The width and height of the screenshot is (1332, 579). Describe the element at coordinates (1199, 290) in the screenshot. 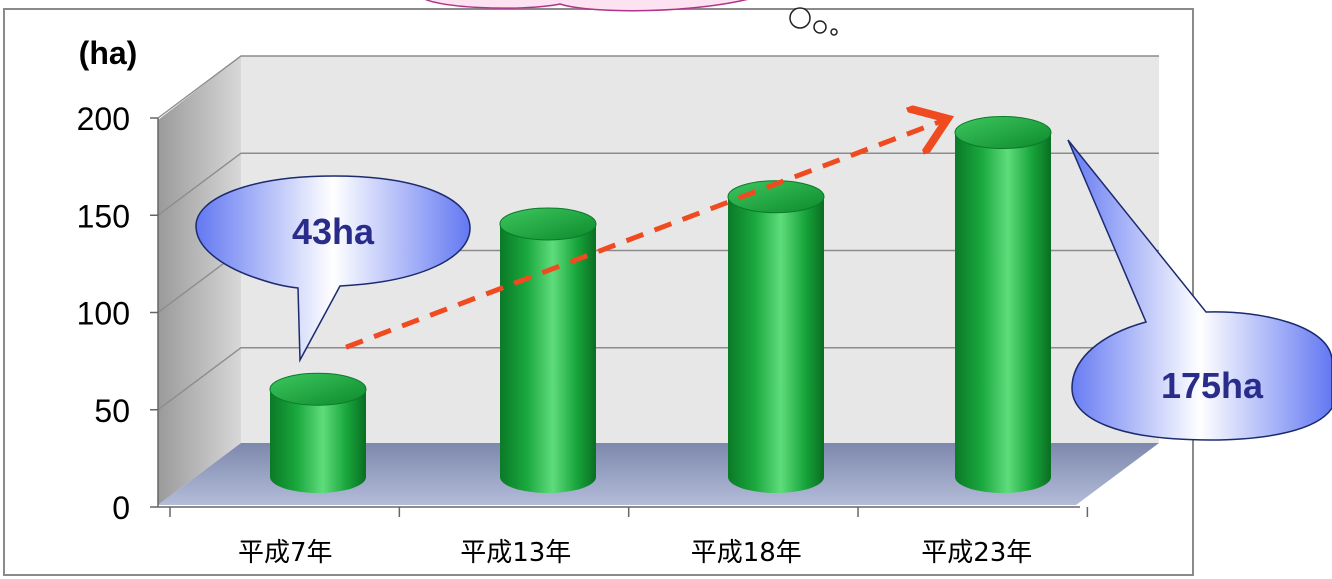

I see `callout-175ha: 175ha` at that location.